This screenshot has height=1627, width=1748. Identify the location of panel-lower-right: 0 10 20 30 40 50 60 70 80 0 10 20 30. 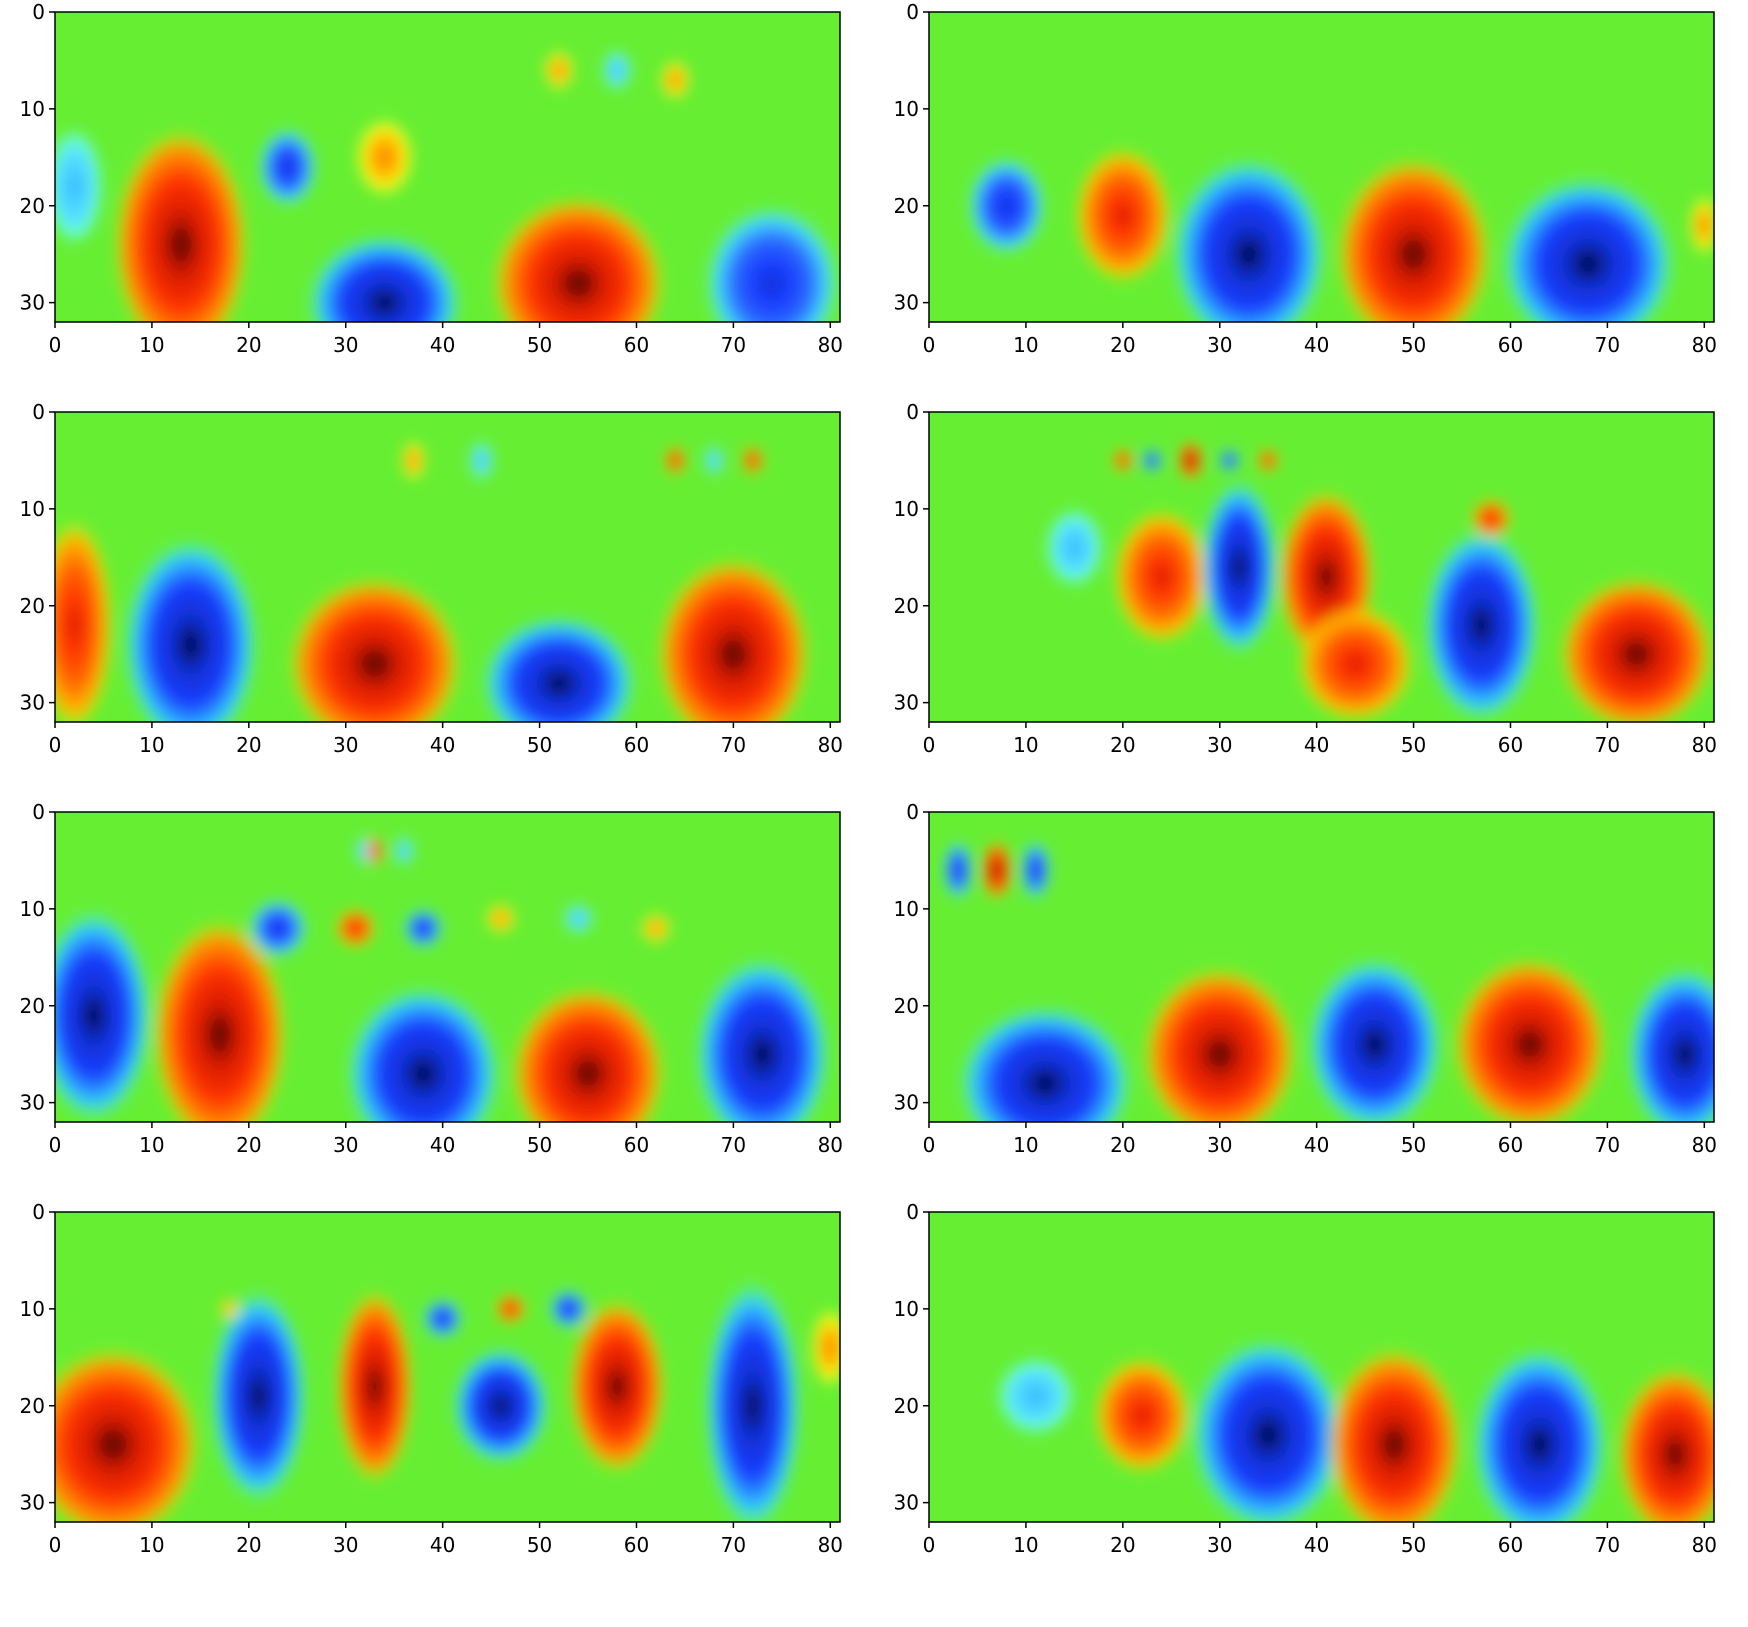
(1311, 1000).